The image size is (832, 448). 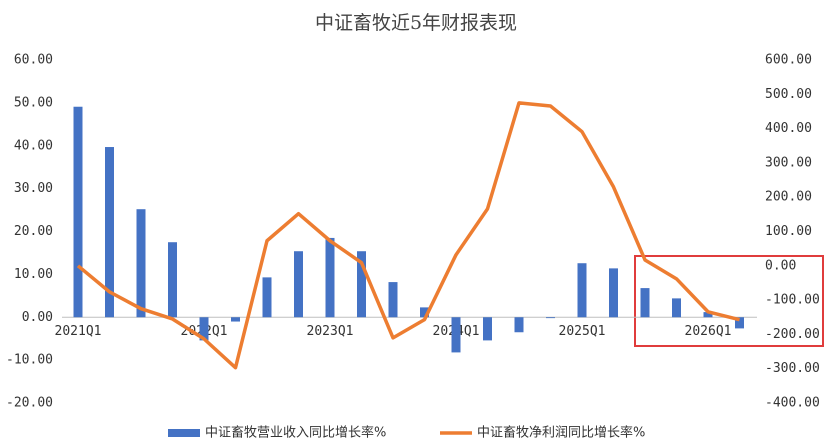 I want to click on y-tick-label: 50.00, so click(x=33, y=102).